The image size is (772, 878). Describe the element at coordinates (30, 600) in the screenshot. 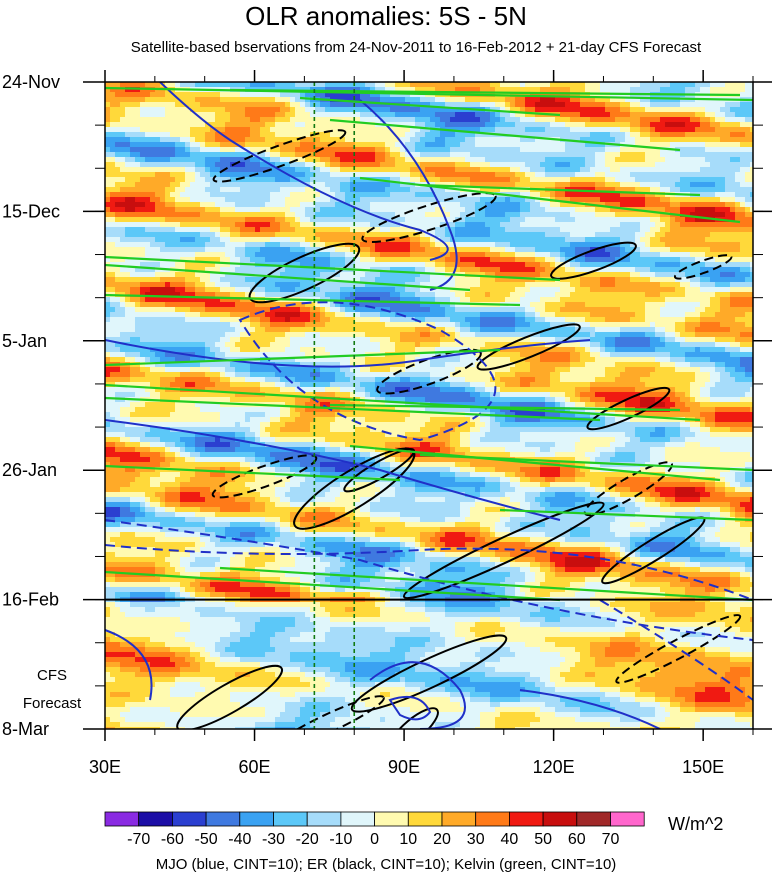

I see `y-tick-label: 16-Feb` at that location.